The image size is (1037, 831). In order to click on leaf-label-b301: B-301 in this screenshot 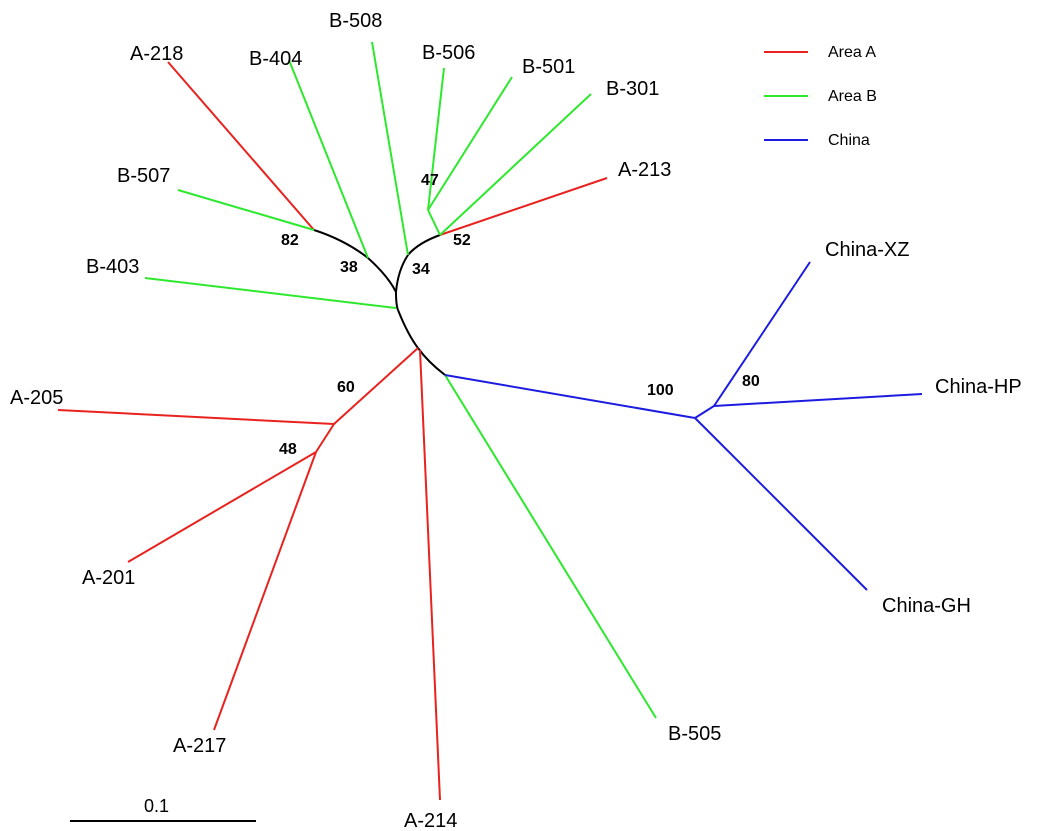, I will do `click(632, 89)`.